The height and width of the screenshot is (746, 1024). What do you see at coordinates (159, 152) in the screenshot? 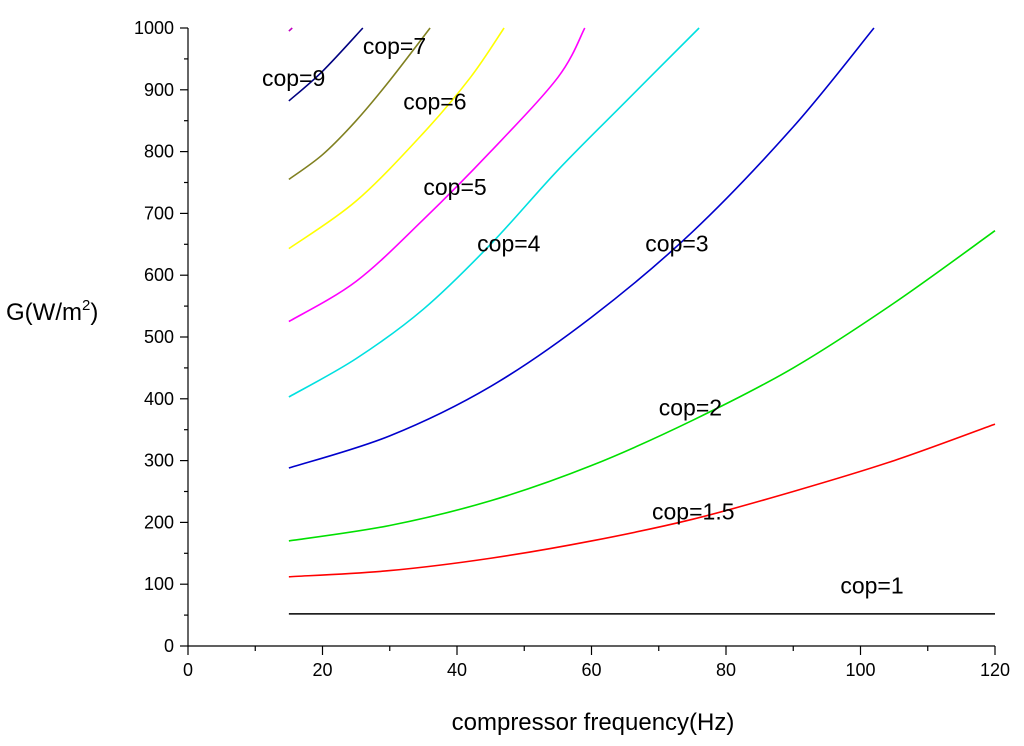
I see `y-tick-label: 800` at bounding box center [159, 152].